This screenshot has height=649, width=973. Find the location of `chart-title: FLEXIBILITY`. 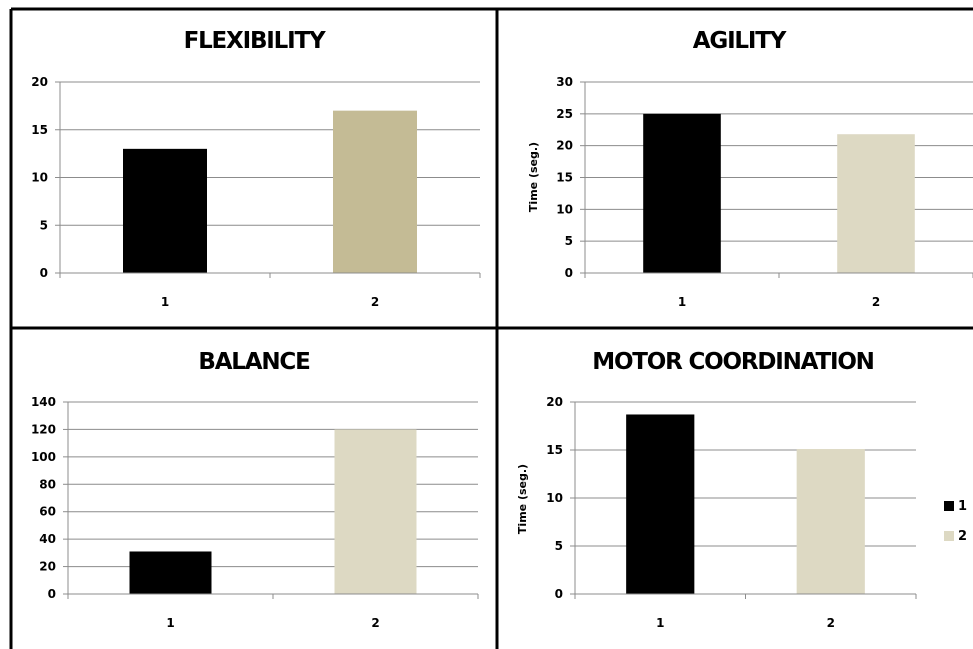

chart-title: FLEXIBILITY is located at coordinates (254, 41).